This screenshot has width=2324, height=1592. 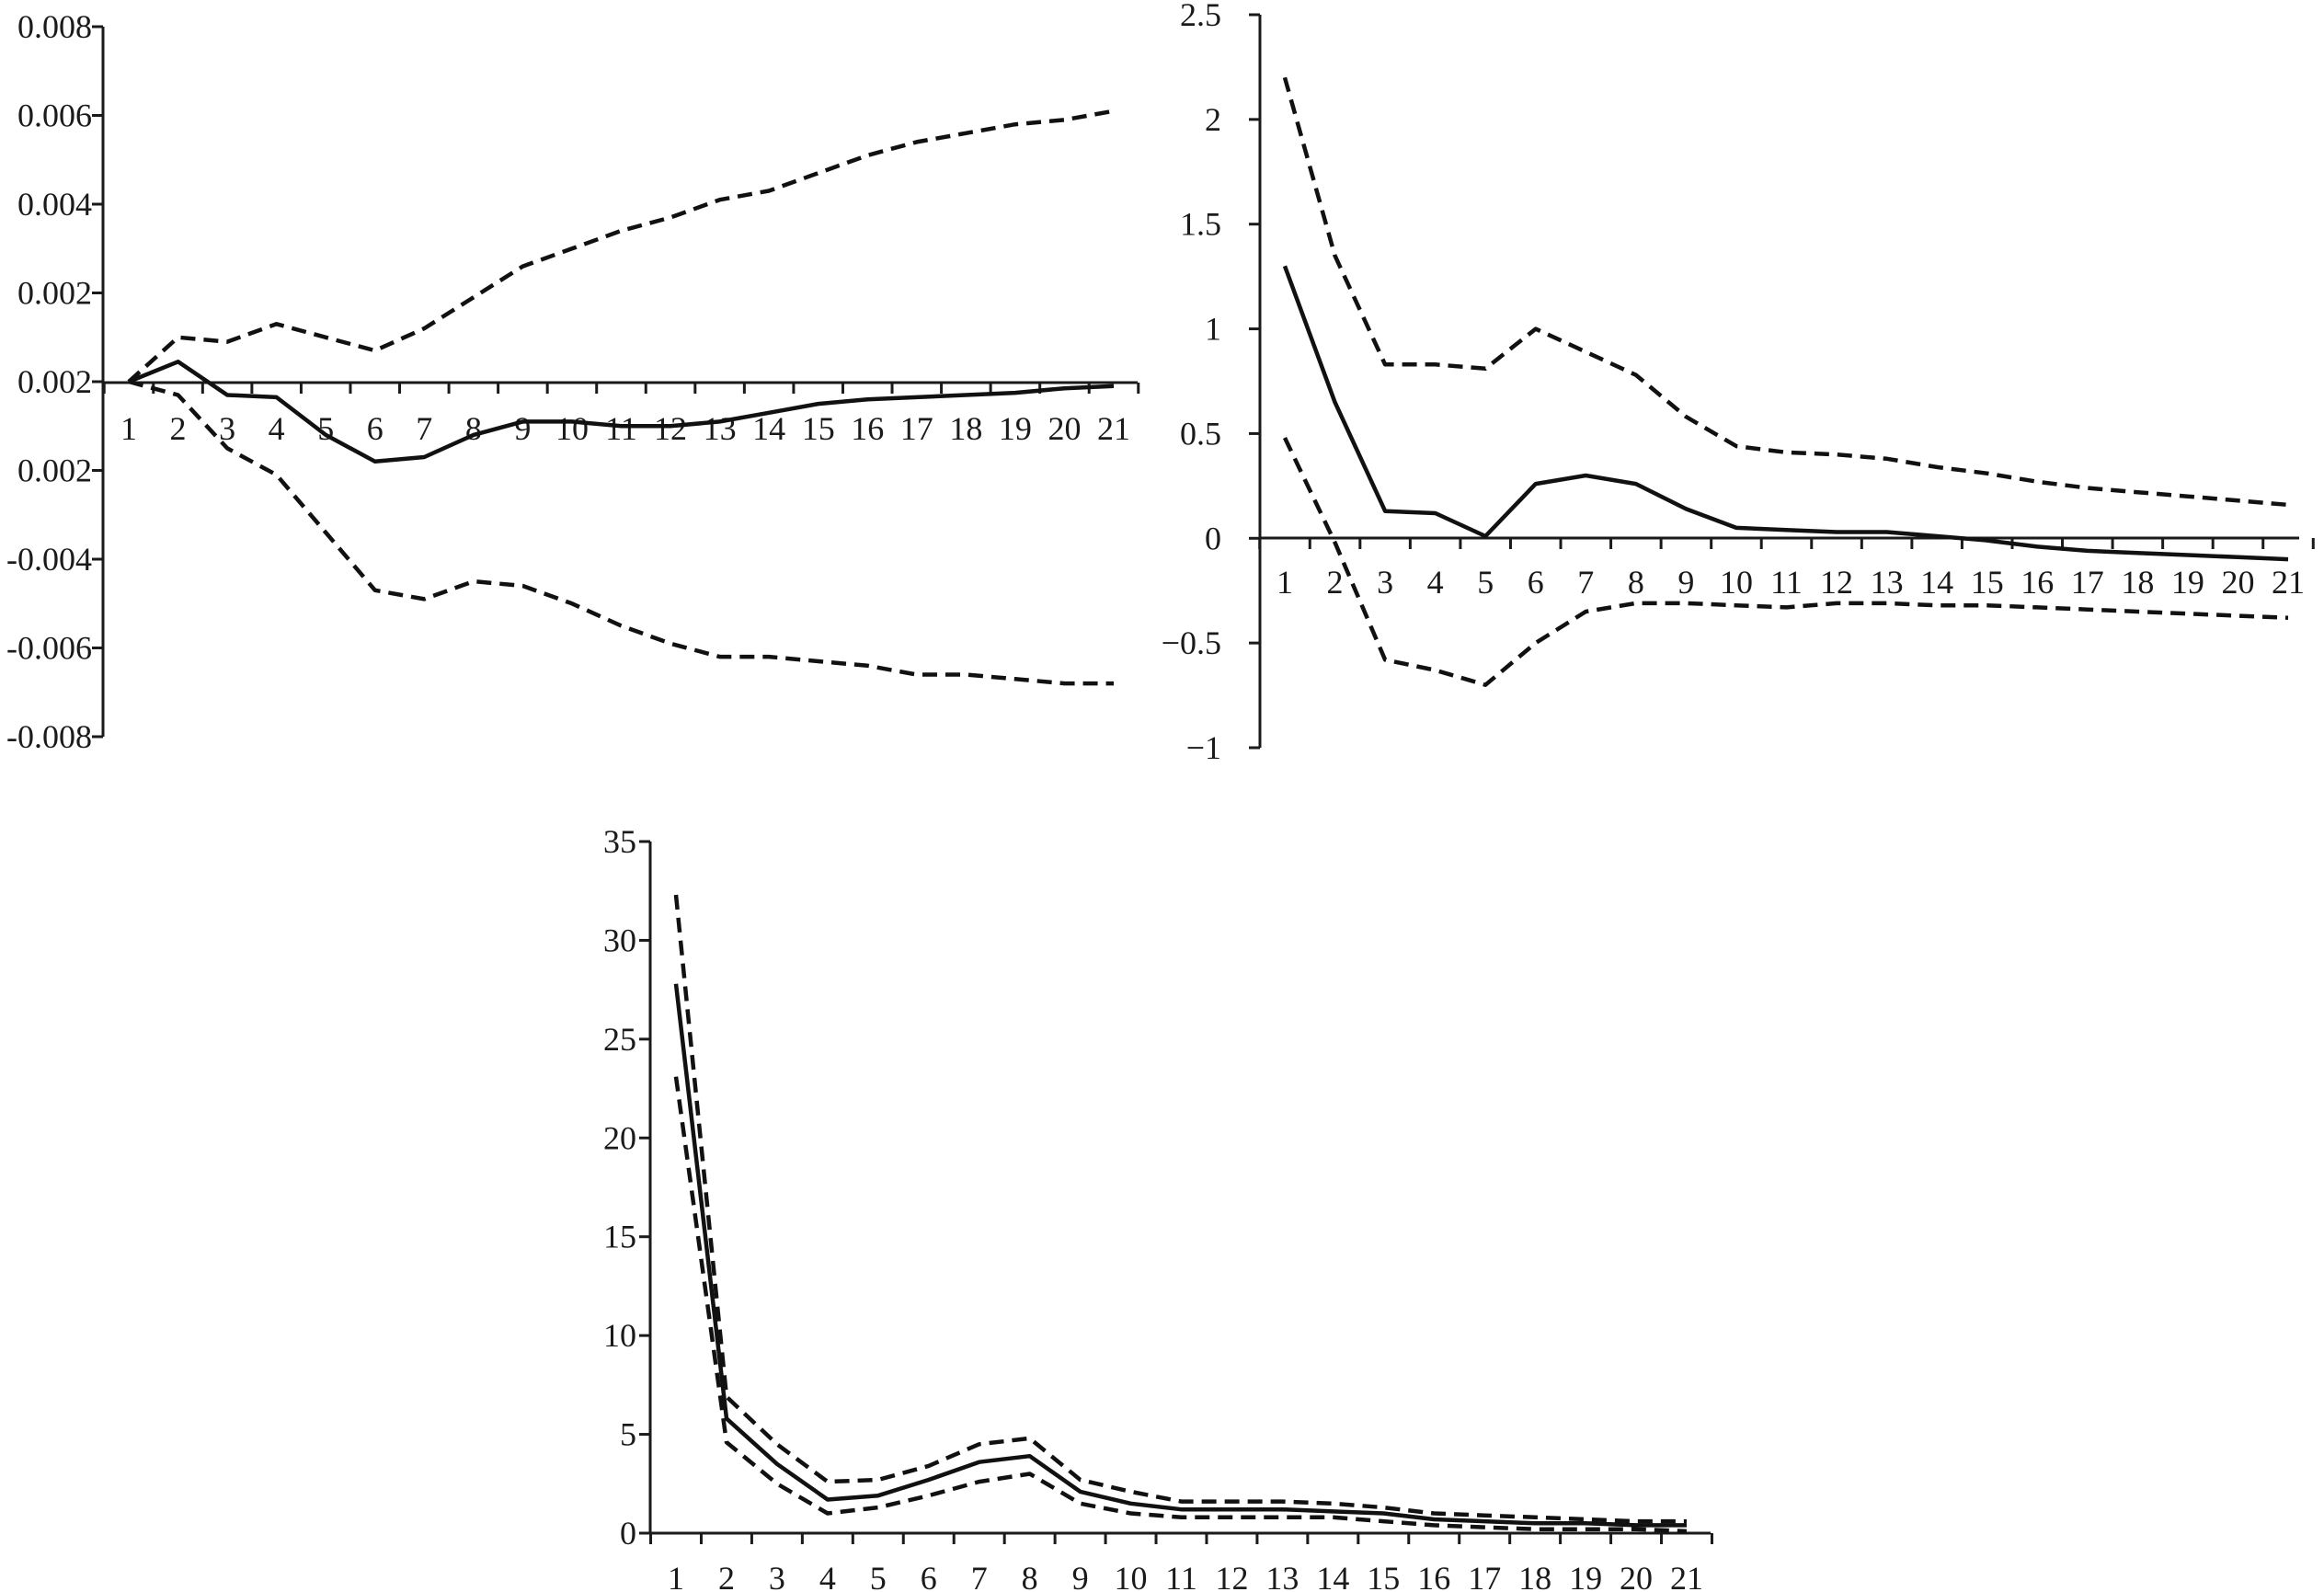 I want to click on y-tick-label: 30, so click(x=619, y=940).